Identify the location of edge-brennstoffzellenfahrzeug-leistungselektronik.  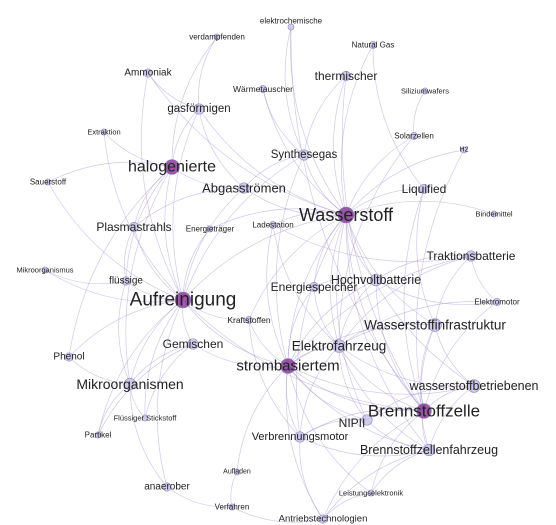
(400, 471).